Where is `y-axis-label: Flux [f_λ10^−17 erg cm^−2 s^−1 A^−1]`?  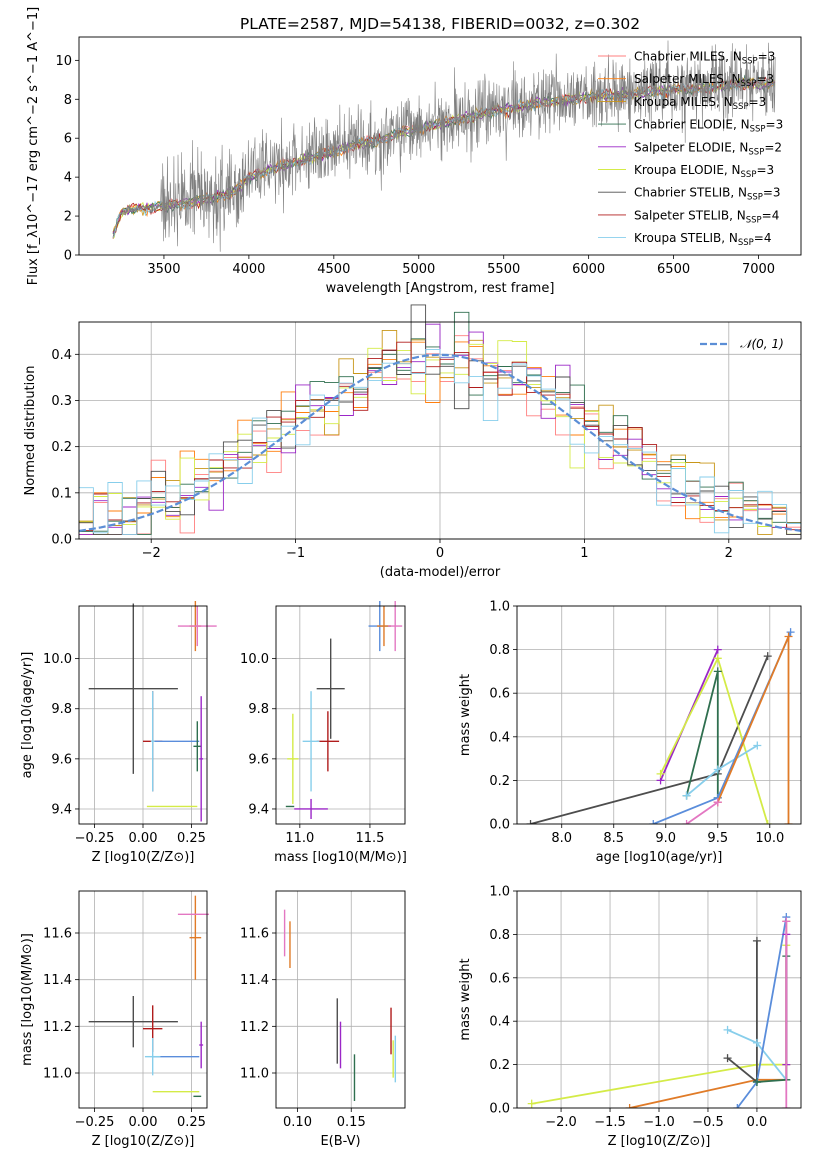 y-axis-label: Flux [f_λ10^−17 erg cm^−2 s^−1 A^−1] is located at coordinates (33, 146).